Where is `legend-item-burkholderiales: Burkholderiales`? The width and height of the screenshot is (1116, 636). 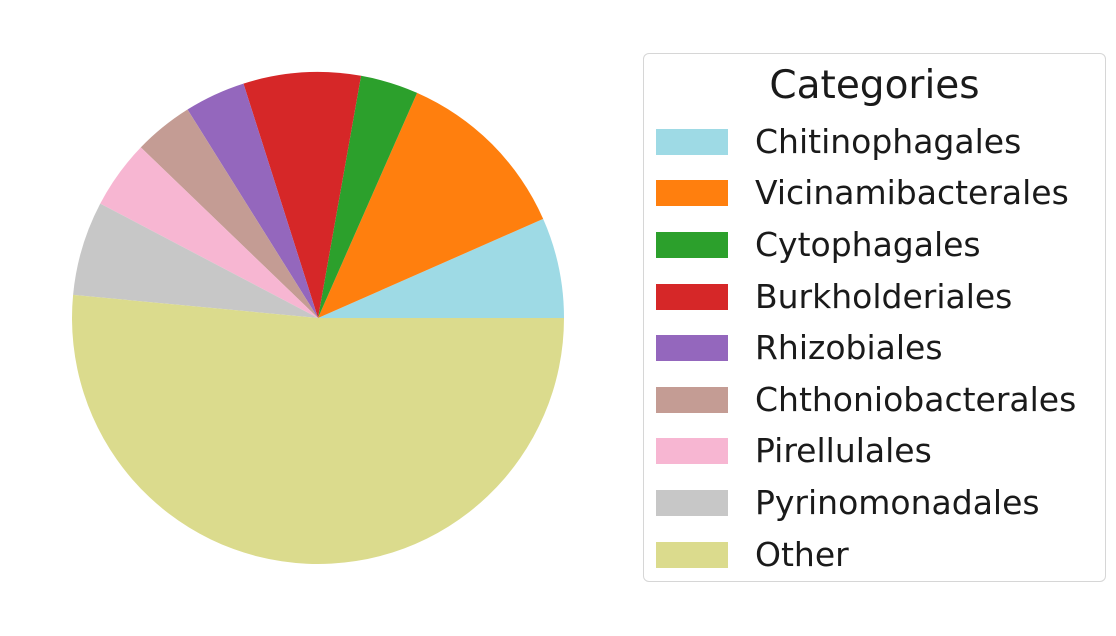 legend-item-burkholderiales: Burkholderiales is located at coordinates (866, 297).